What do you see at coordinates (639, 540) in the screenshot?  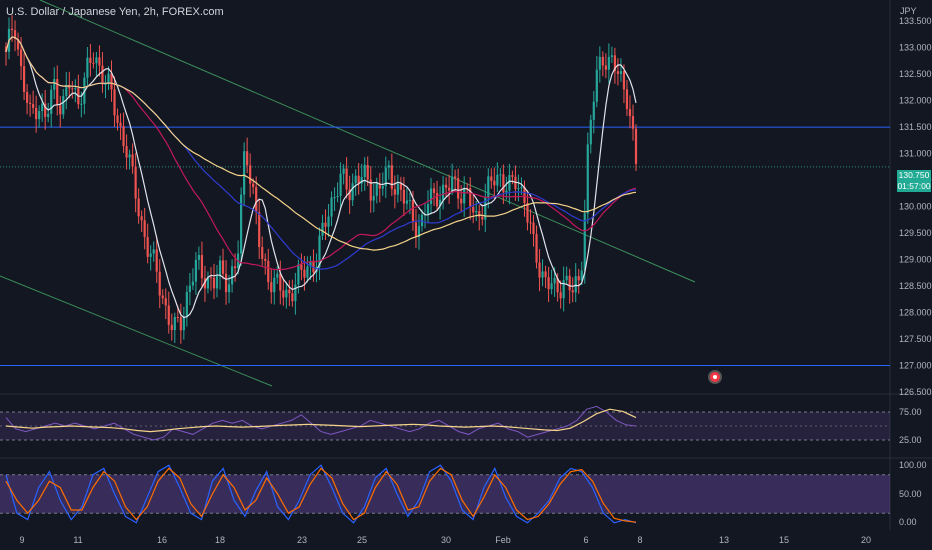 I see `x-tick-label: 8` at bounding box center [639, 540].